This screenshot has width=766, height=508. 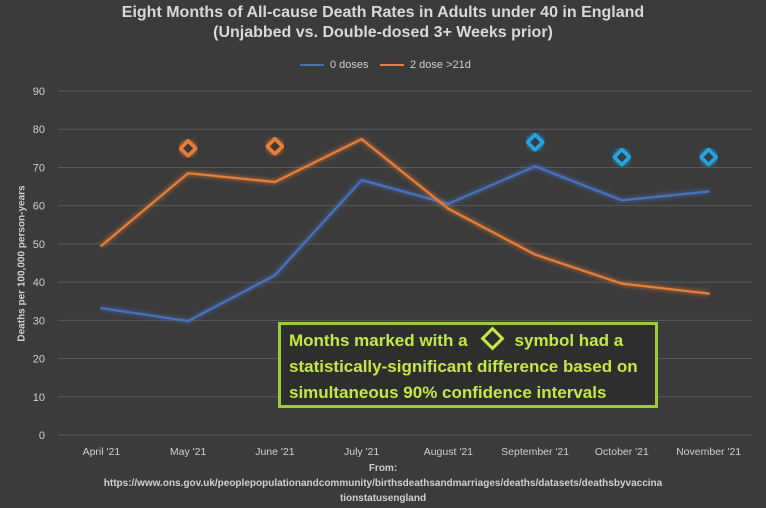 I want to click on callout-text-before: Months marked with a, so click(x=378, y=340).